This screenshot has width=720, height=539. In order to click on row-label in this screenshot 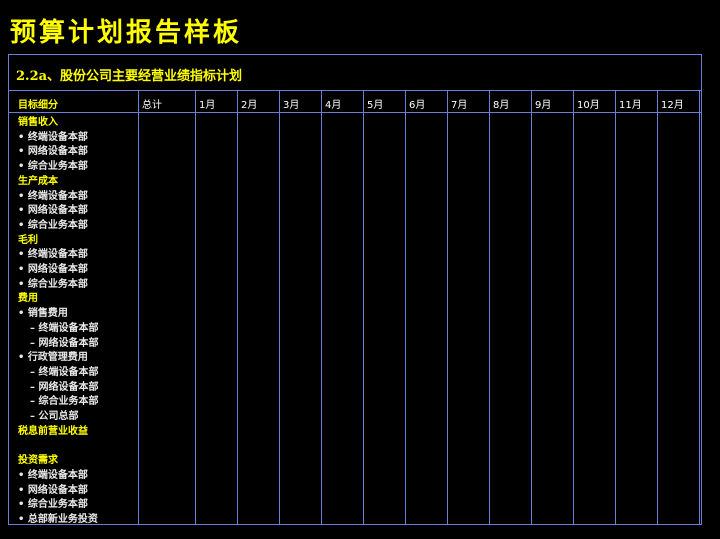, I will do `click(58, 446)`.